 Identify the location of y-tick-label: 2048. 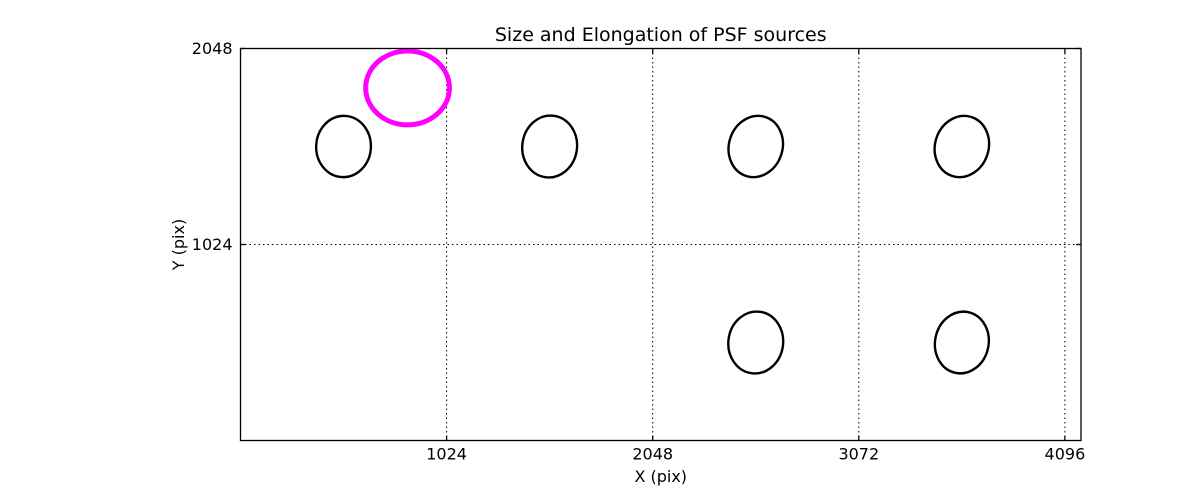
(212, 48).